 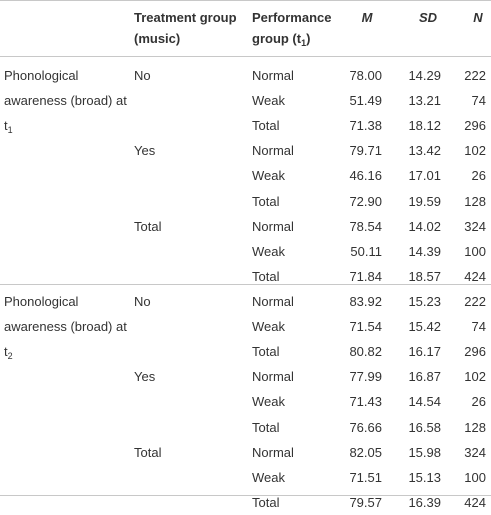 I want to click on cell: 71.51, so click(x=365, y=477).